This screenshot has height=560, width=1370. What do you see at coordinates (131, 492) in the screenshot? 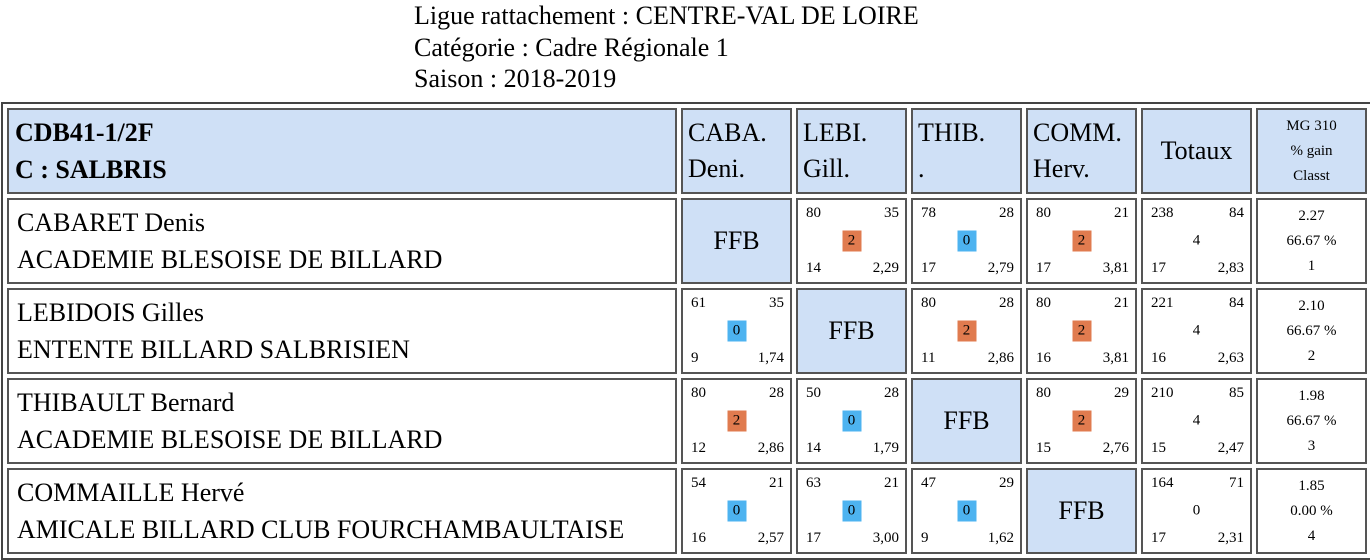
I see `player-name: COMMAILLE Hervé` at bounding box center [131, 492].